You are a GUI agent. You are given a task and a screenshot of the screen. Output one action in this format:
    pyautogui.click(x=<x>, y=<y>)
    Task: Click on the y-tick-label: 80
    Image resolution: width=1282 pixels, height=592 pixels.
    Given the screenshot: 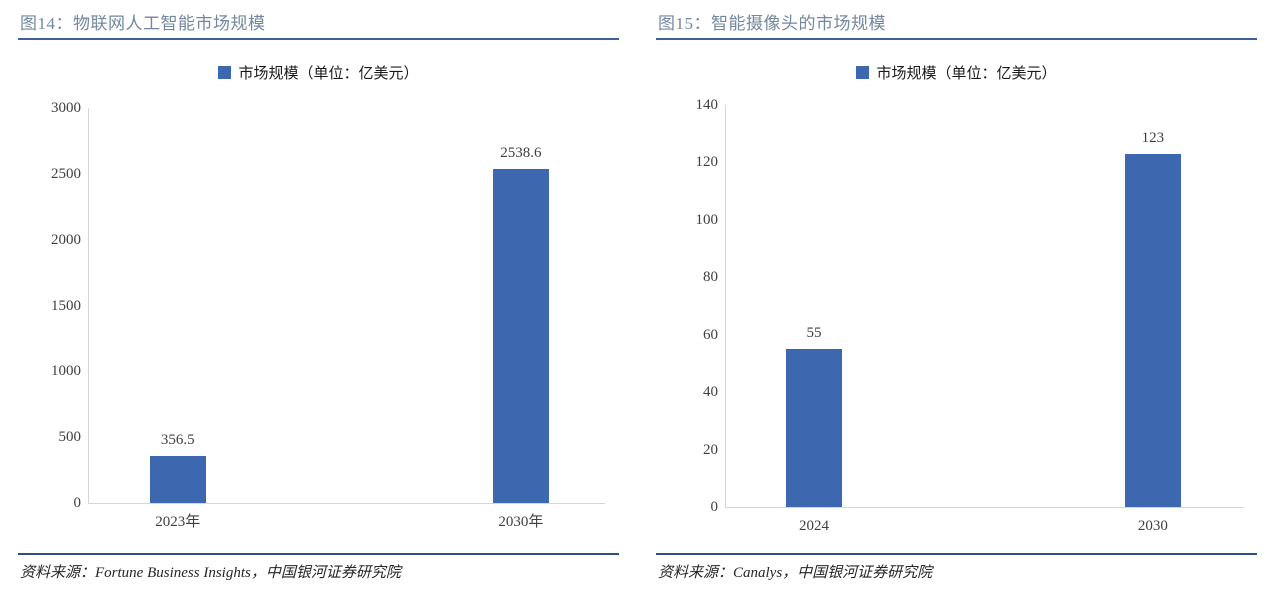 What is the action you would take?
    pyautogui.click(x=710, y=277)
    